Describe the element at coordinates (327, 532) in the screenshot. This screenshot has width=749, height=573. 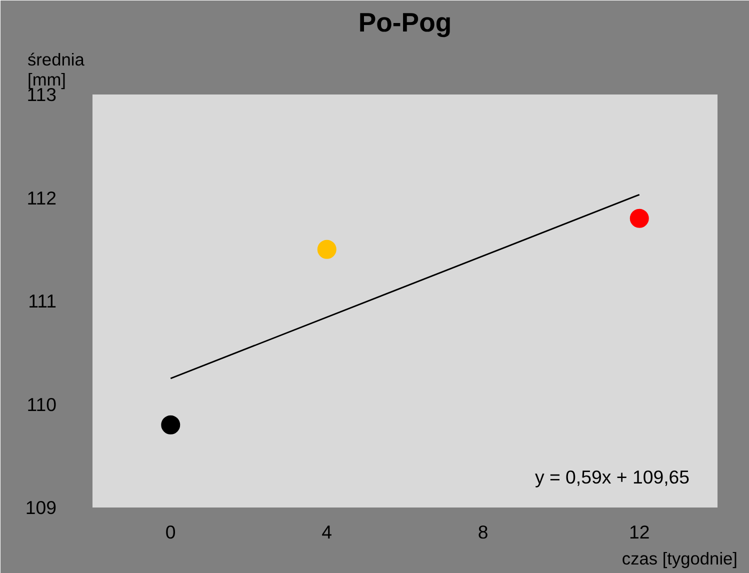
I see `x-tick-label: 4` at that location.